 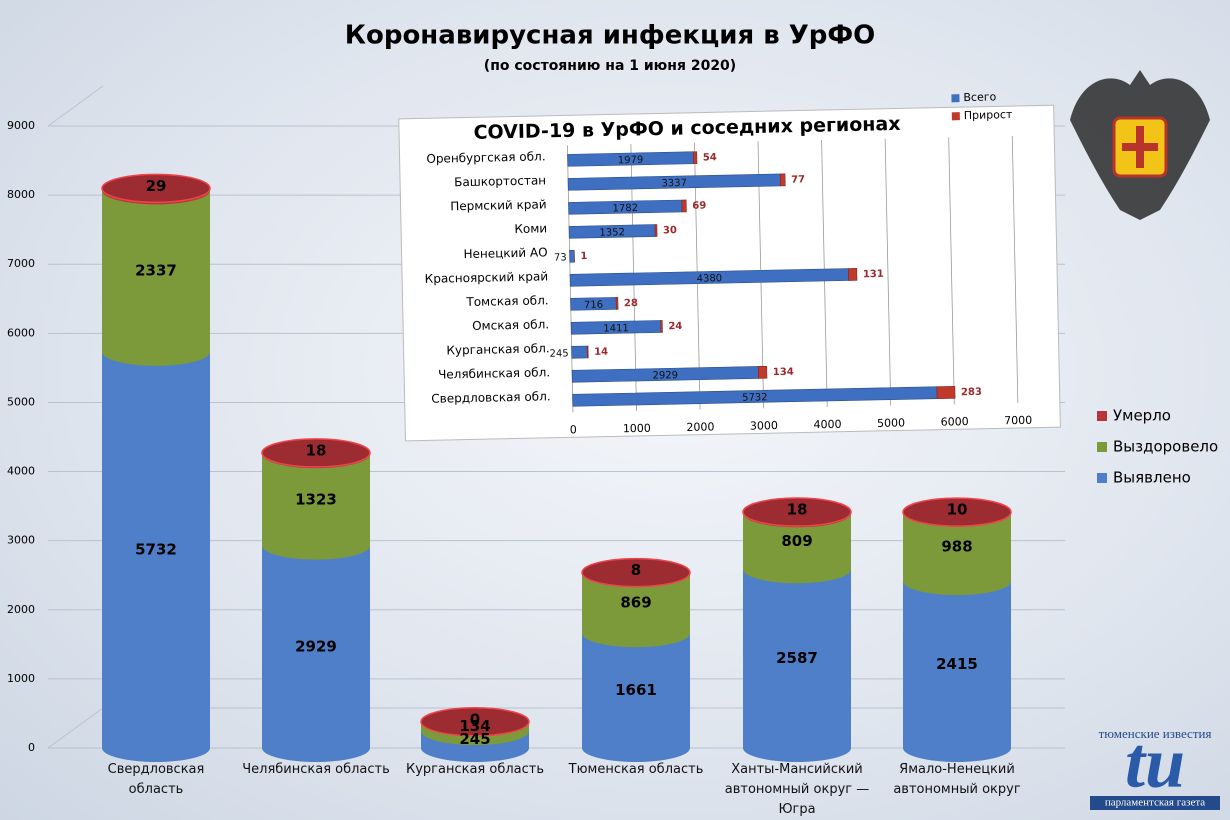 I want to click on legend-label: Выздоровело, so click(x=1165, y=447).